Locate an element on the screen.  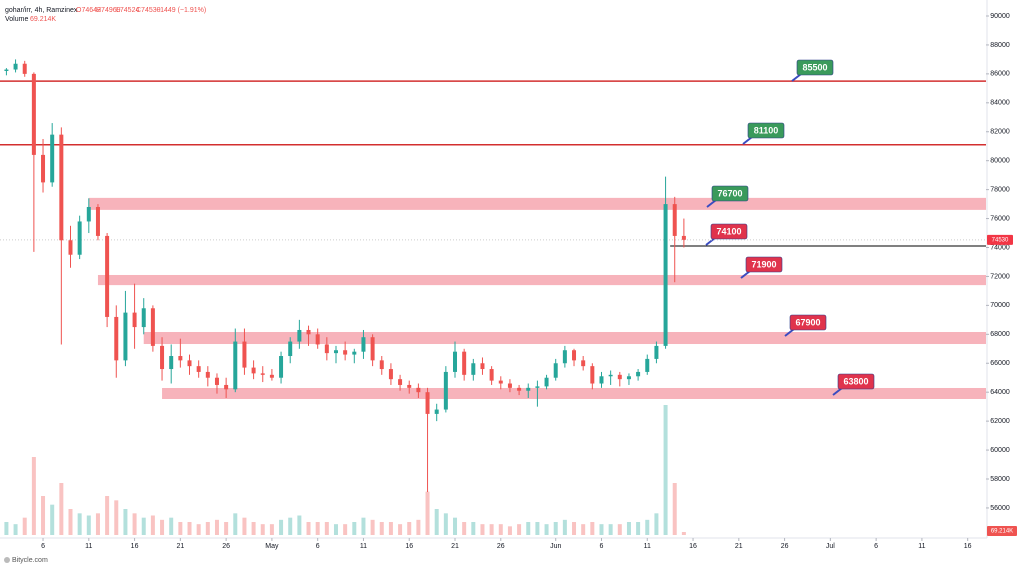
price-tag-label: 76700 is located at coordinates (729, 193).